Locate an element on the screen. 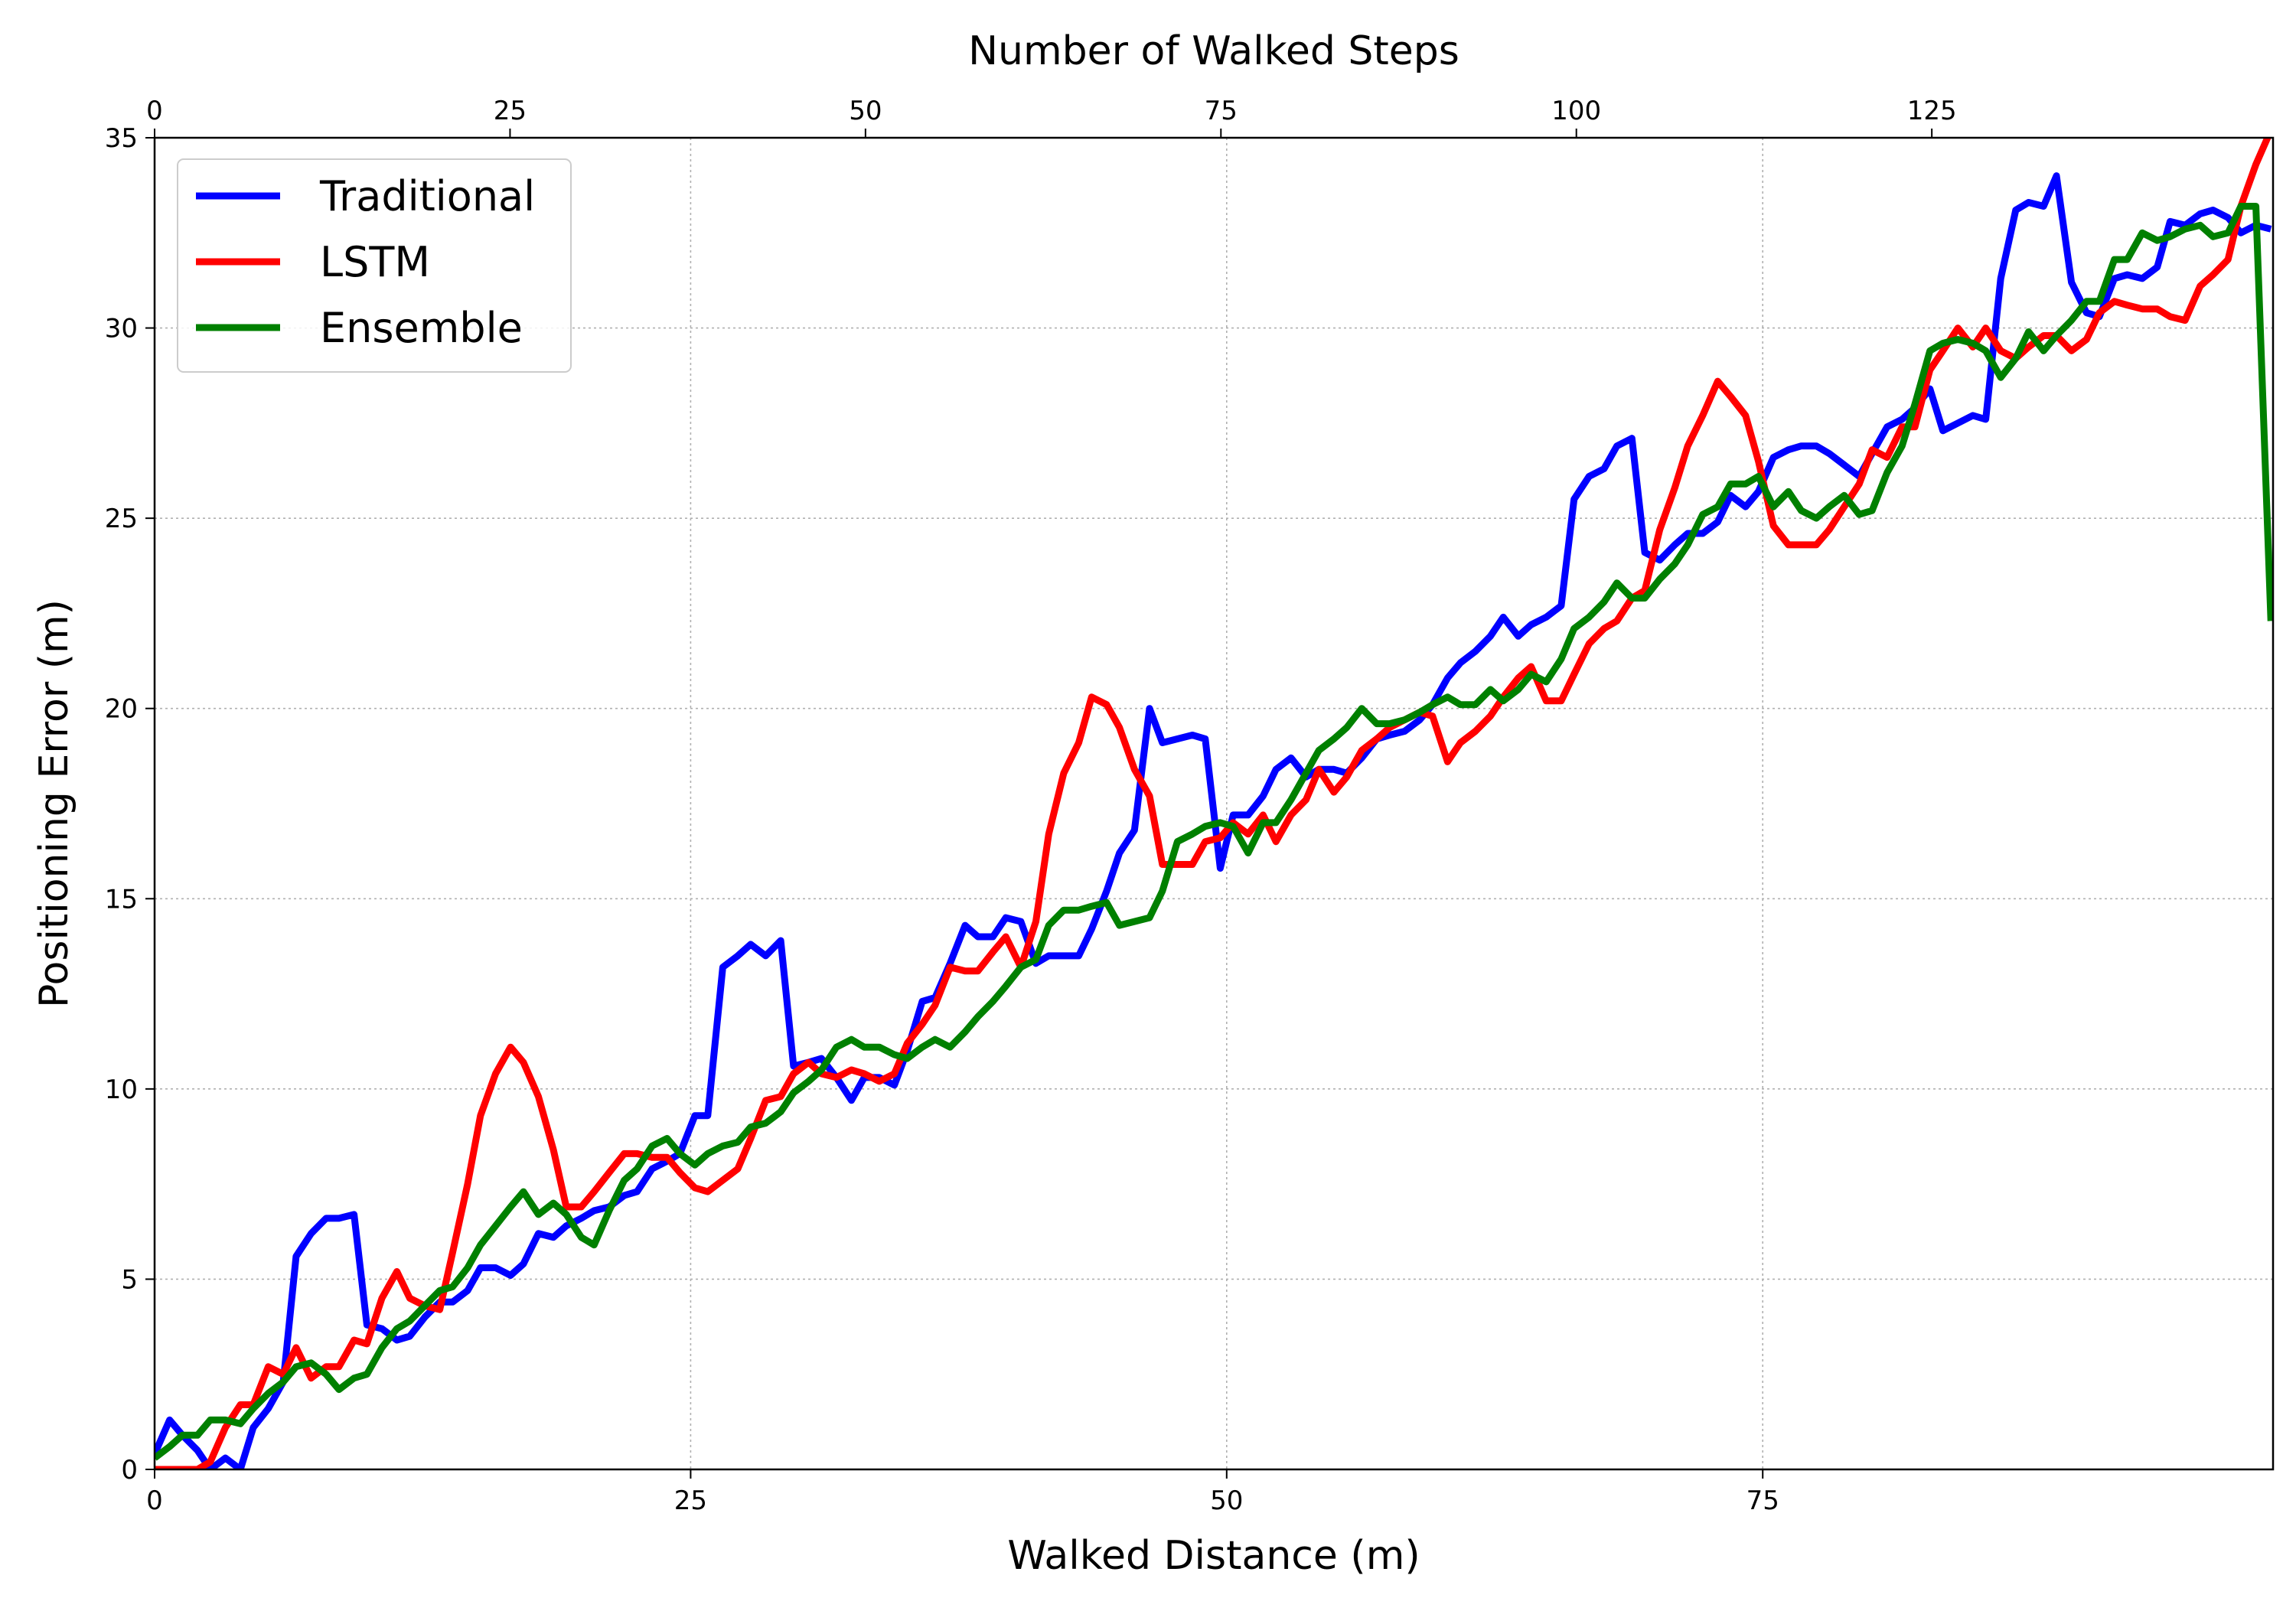 This screenshot has height=1611, width=2296. legend-label-lstm: LSTM is located at coordinates (375, 262).